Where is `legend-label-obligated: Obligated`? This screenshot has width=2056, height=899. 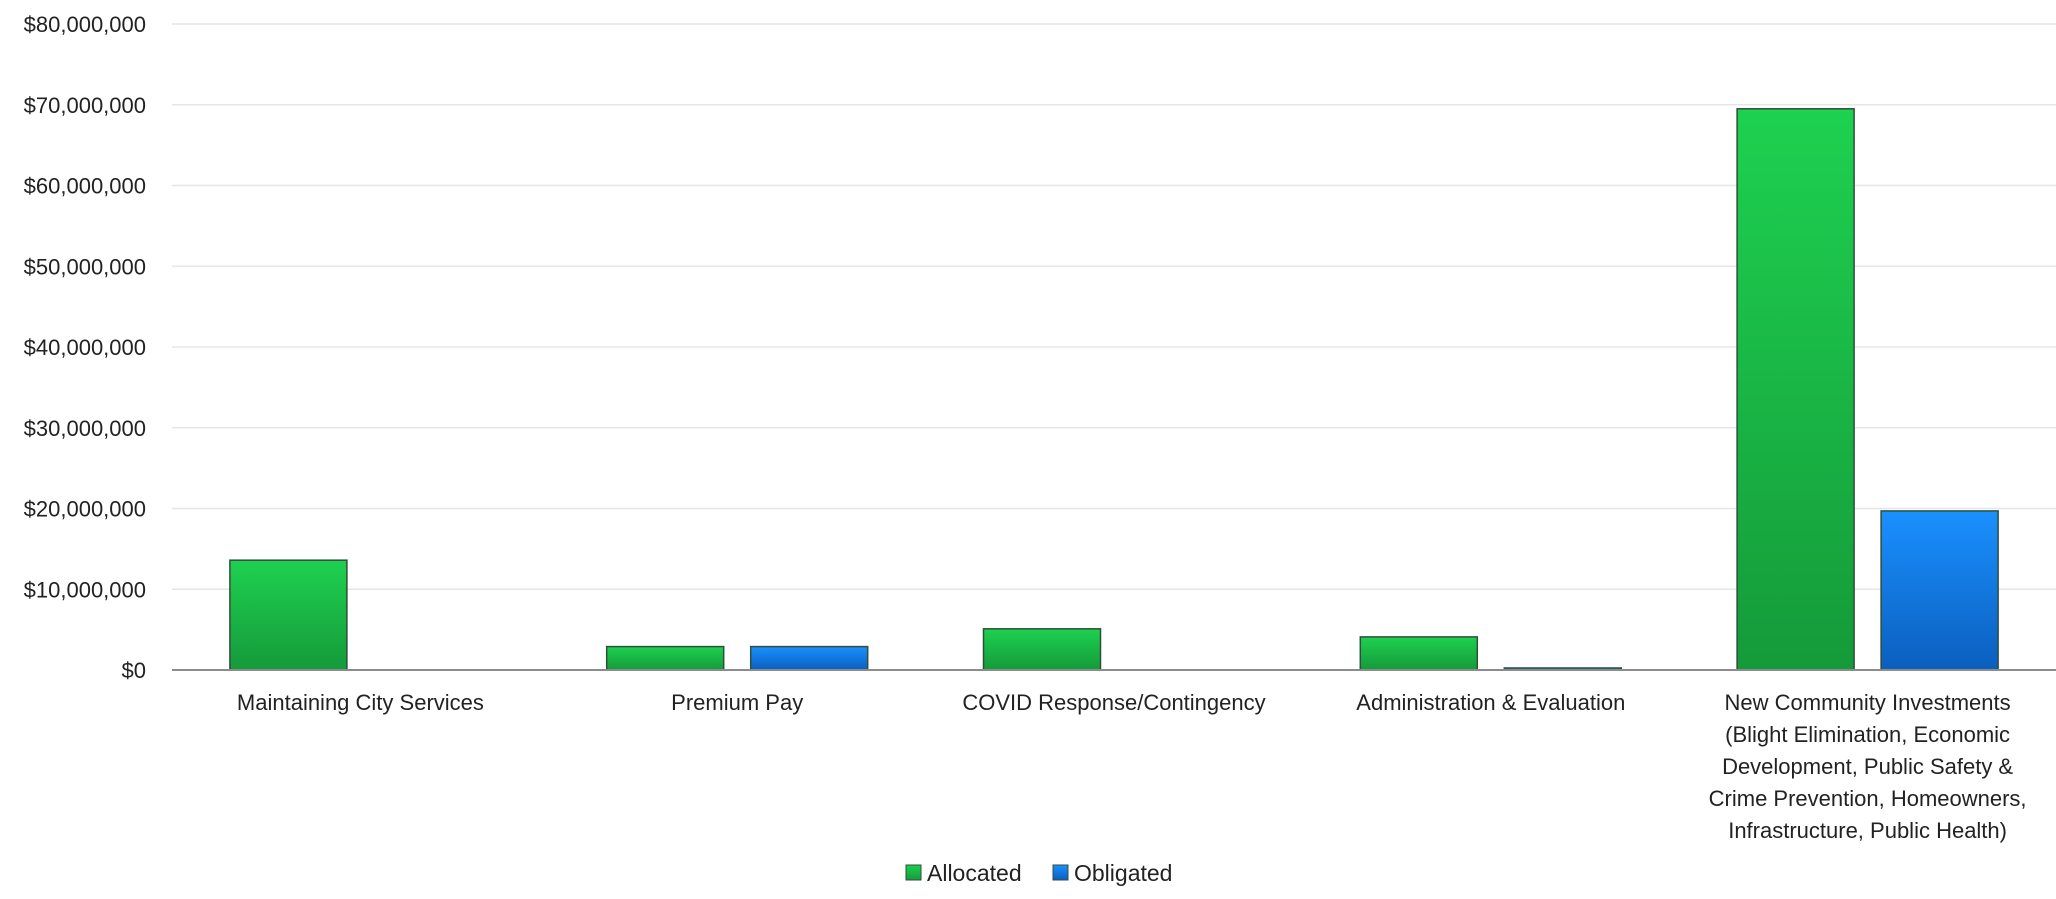
legend-label-obligated: Obligated is located at coordinates (1123, 873).